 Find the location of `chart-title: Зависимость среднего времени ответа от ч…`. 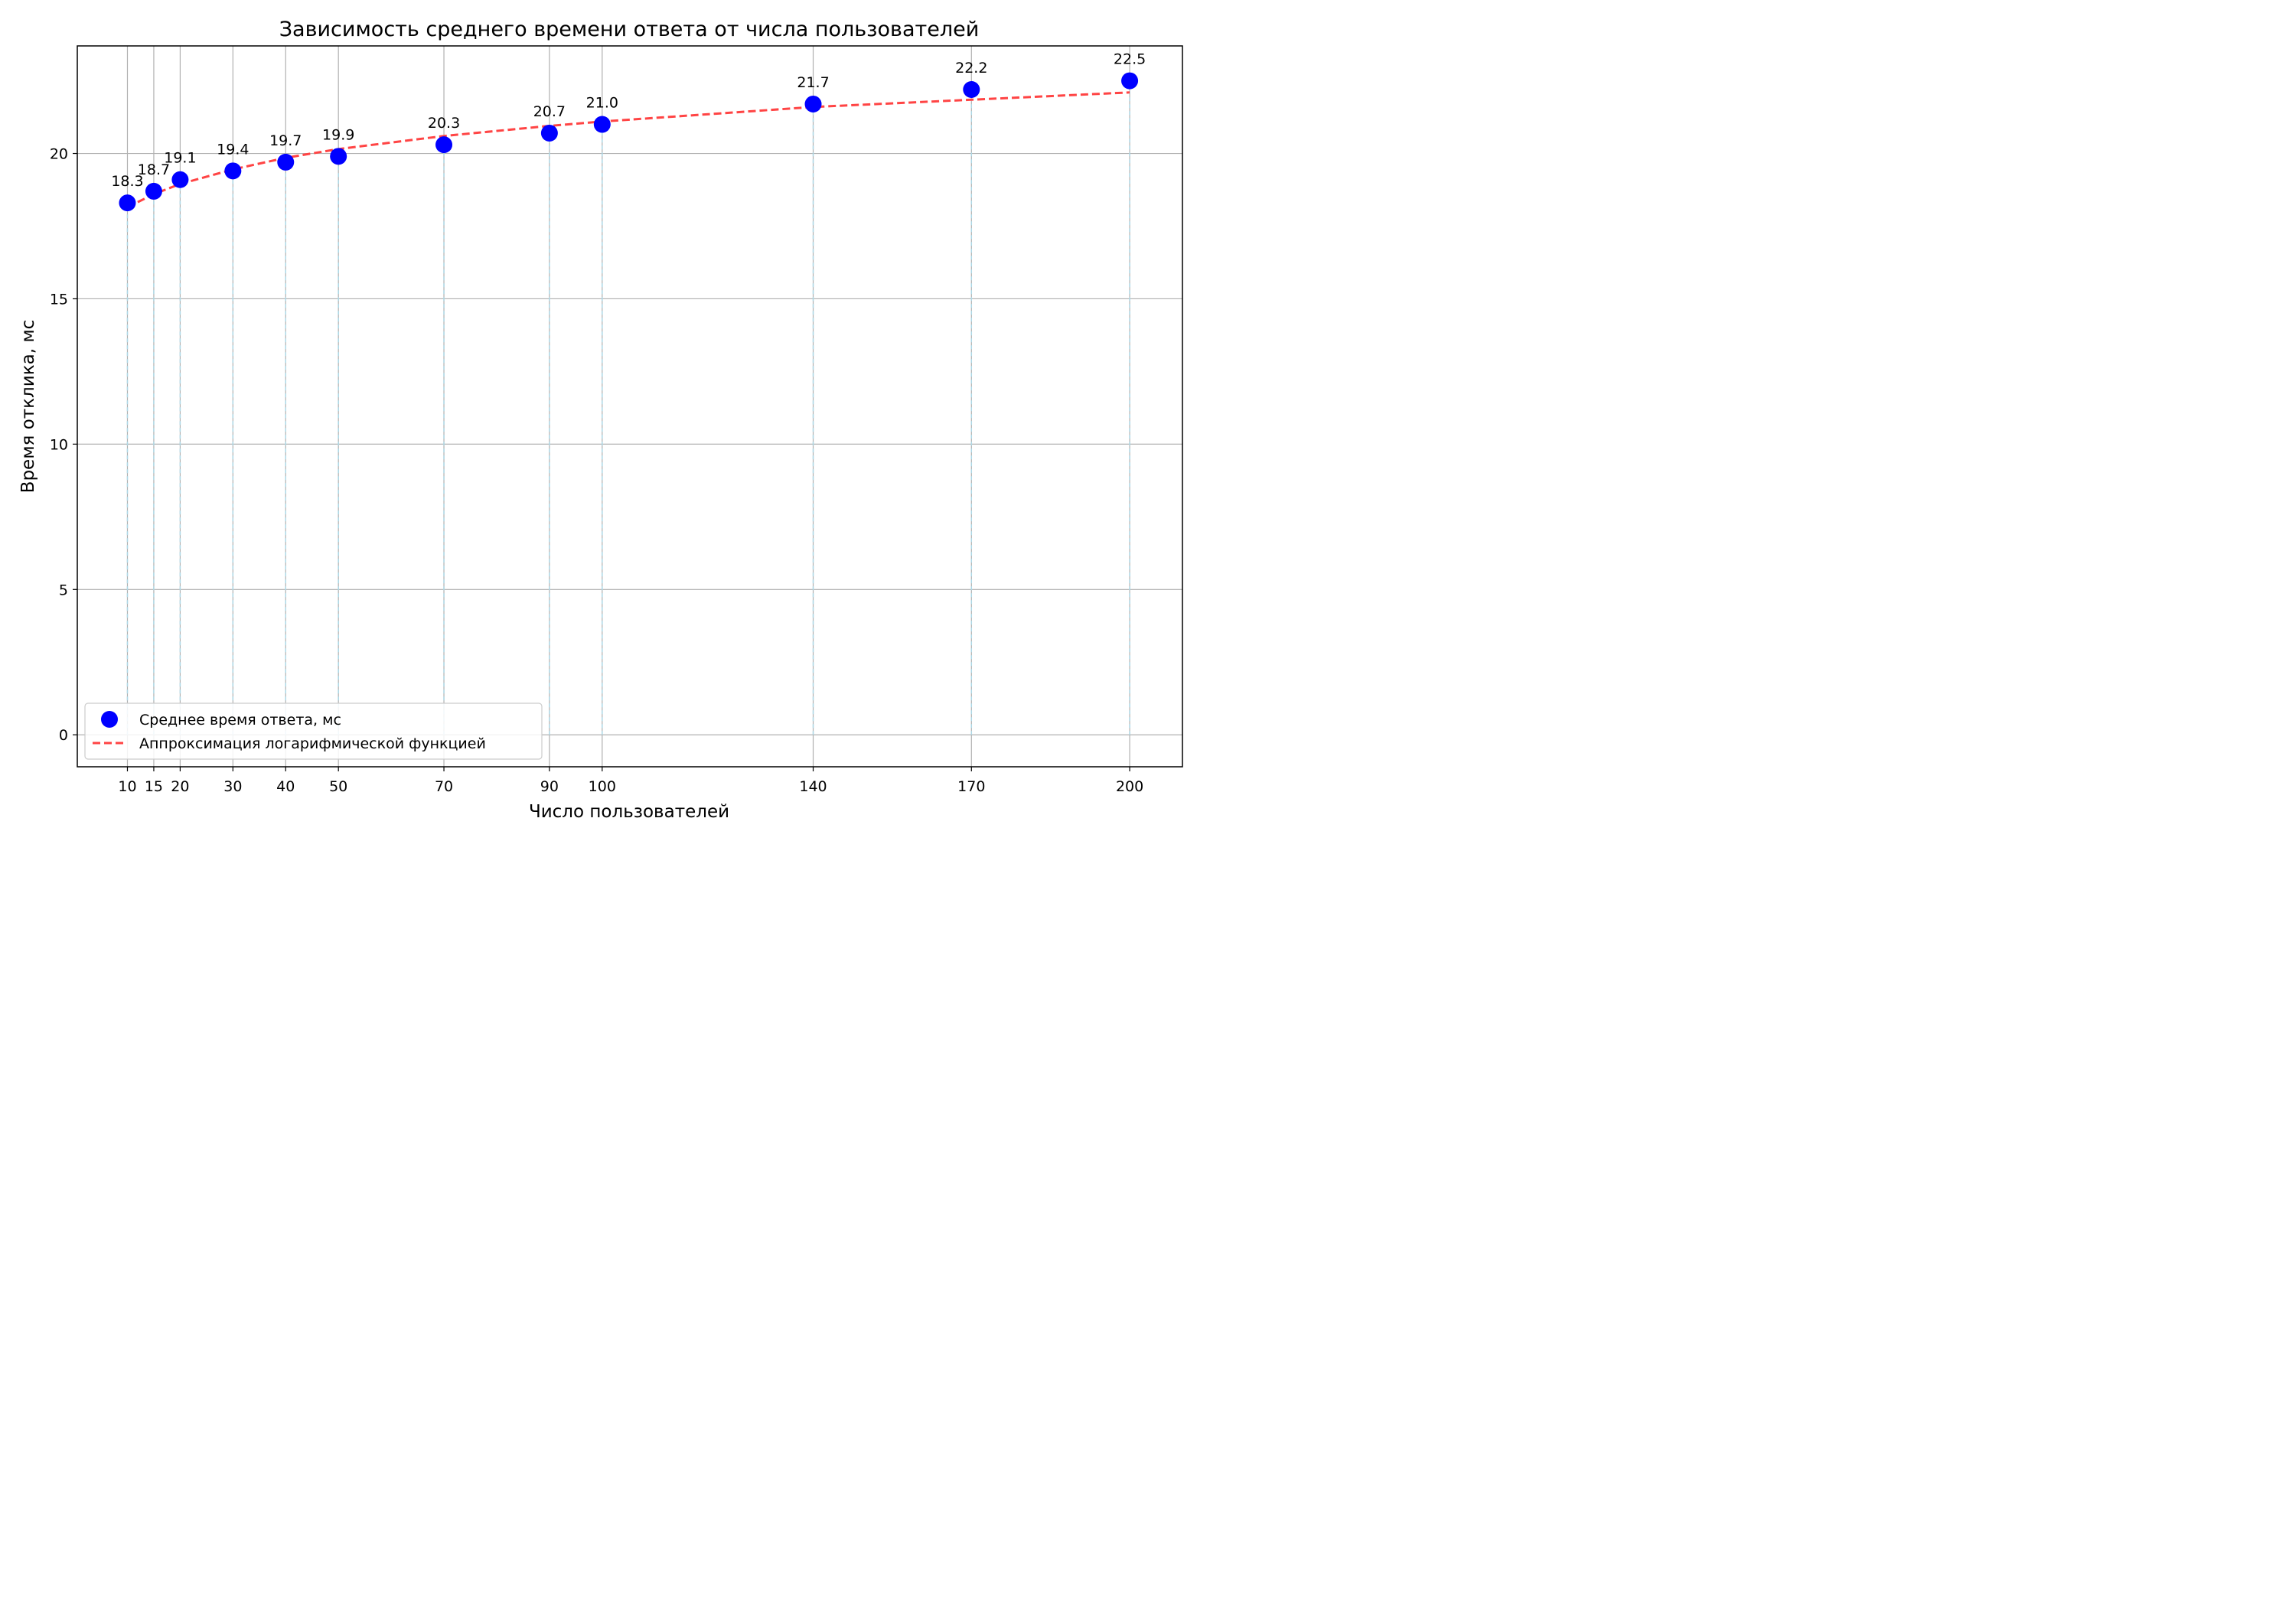

chart-title: Зависимость среднего времени ответа от ч… is located at coordinates (629, 29).